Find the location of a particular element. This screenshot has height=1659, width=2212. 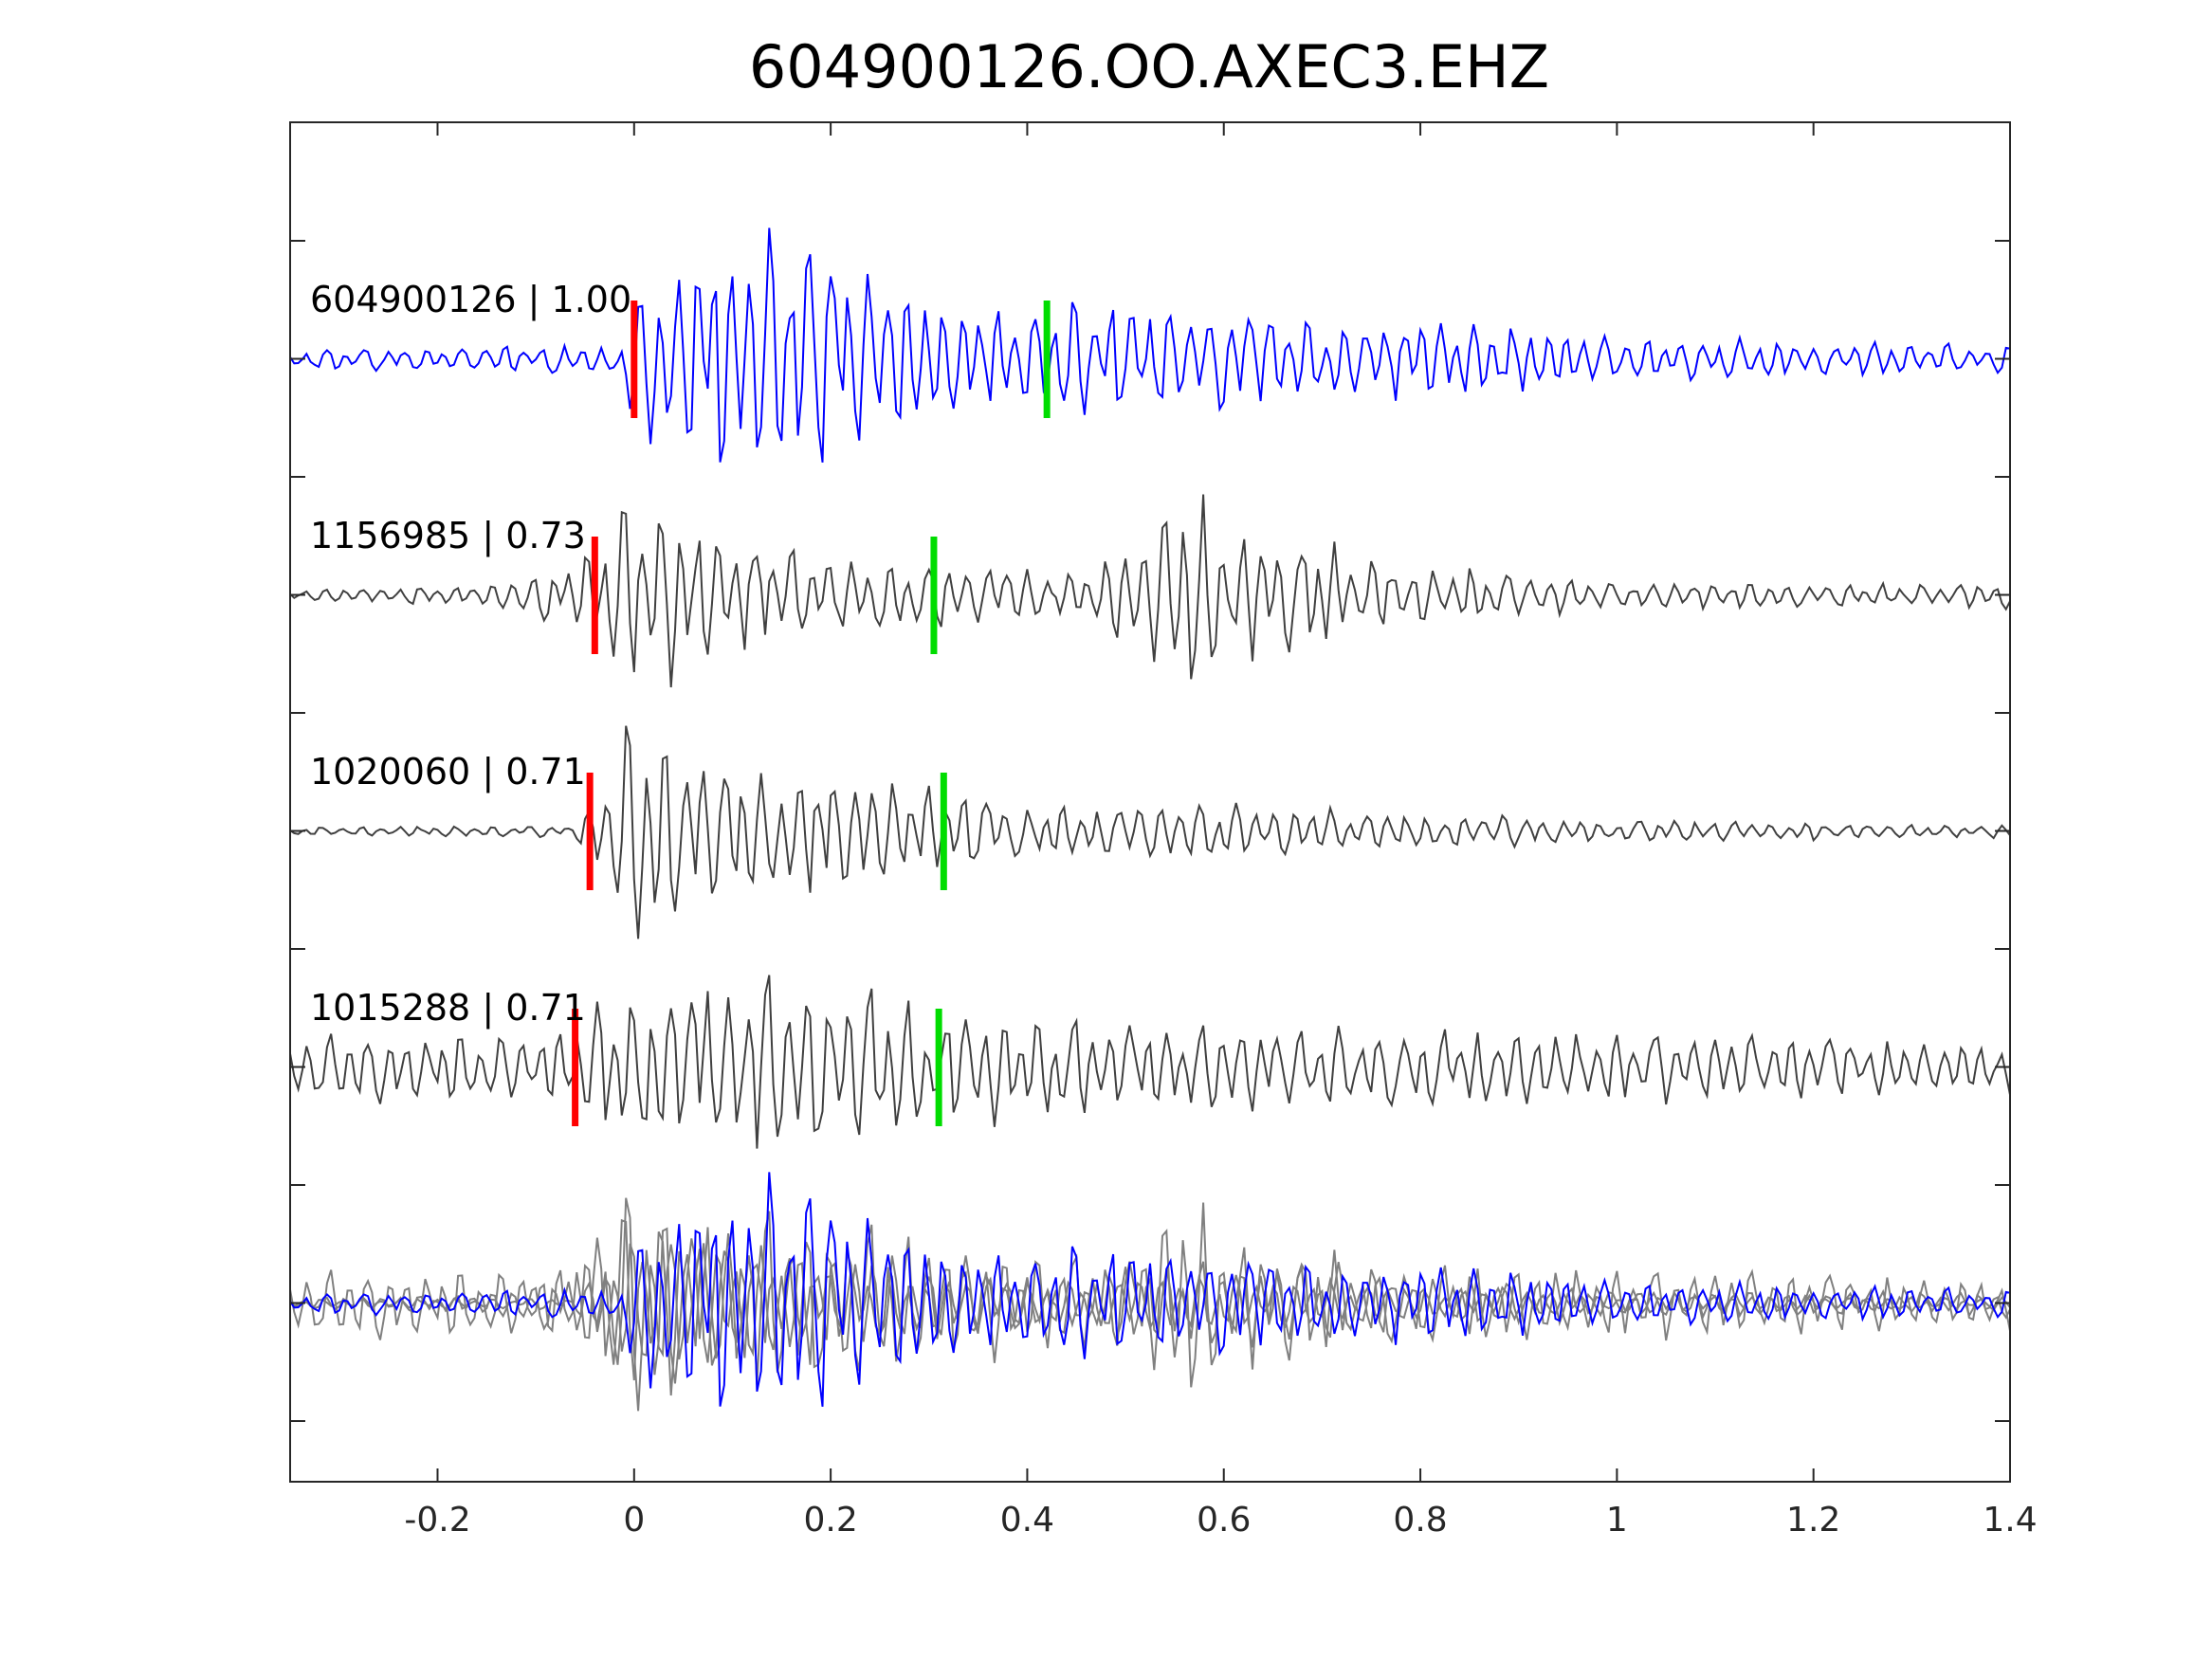

trace-label-604900126: 604900126 | 1.00 is located at coordinates (470, 300).